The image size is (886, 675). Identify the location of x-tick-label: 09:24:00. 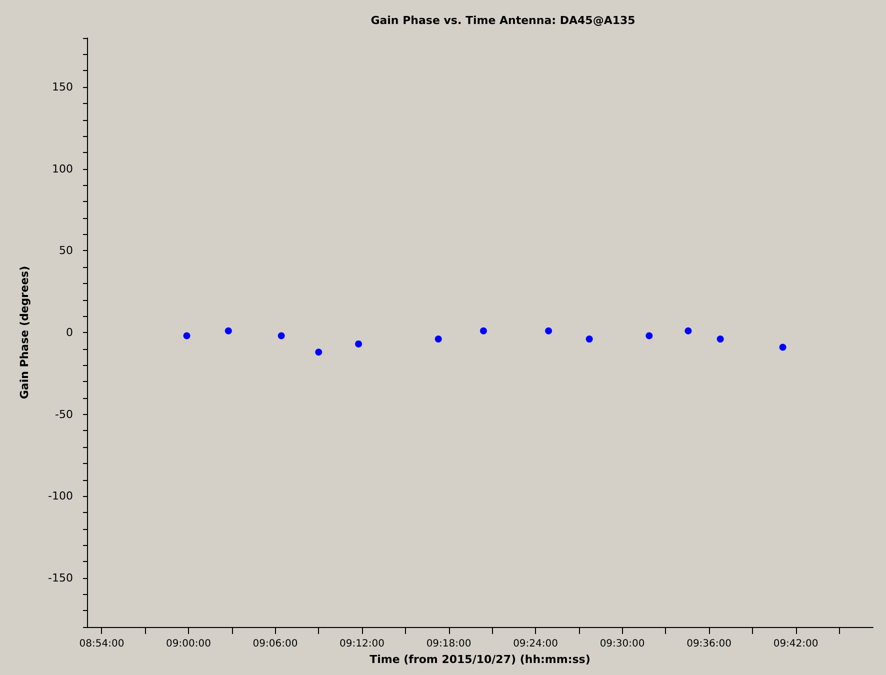
(535, 644).